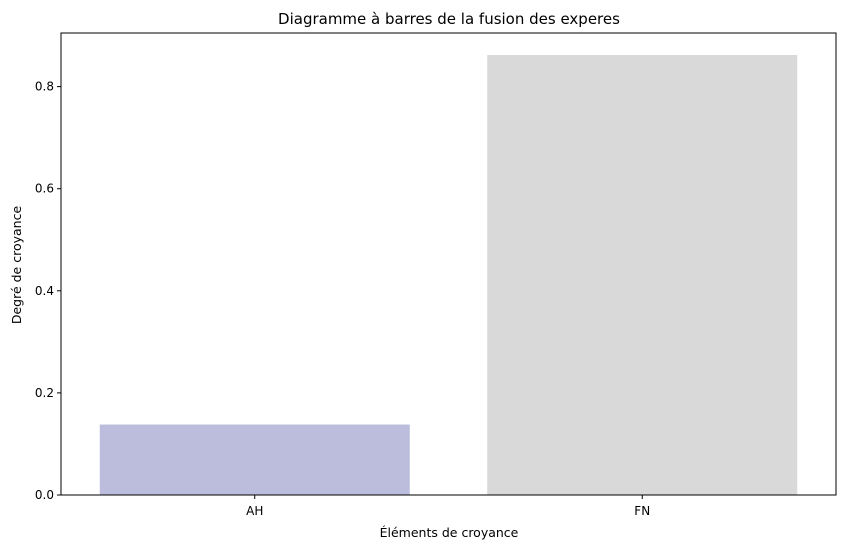  What do you see at coordinates (16, 265) in the screenshot?
I see `y-axis-label: Degré de croyance` at bounding box center [16, 265].